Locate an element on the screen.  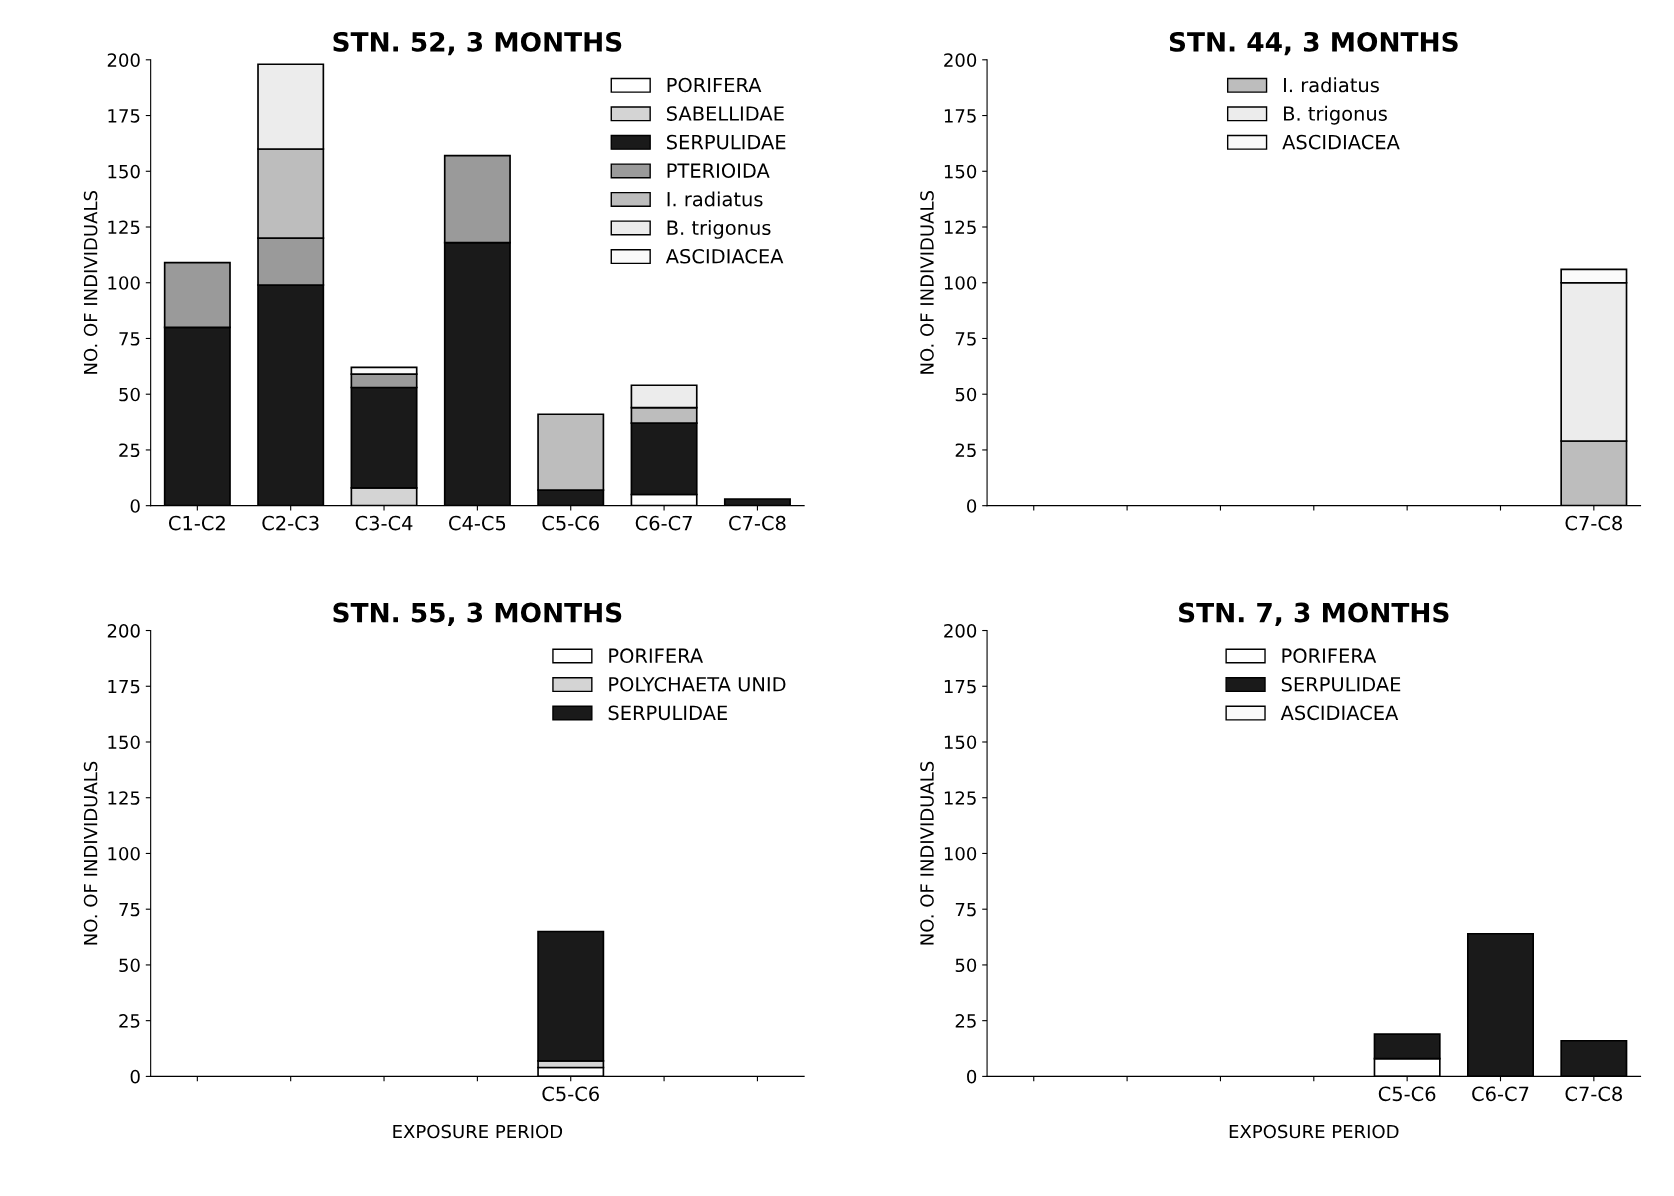
chart-title: STN. 52, 3 MONTHS is located at coordinates (477, 43).